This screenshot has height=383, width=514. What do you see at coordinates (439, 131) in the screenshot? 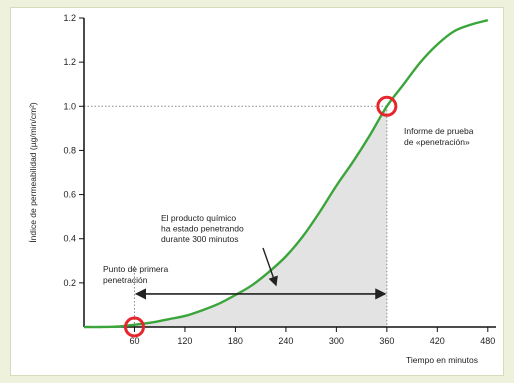
I see `report-label: Informe de prueba` at bounding box center [439, 131].